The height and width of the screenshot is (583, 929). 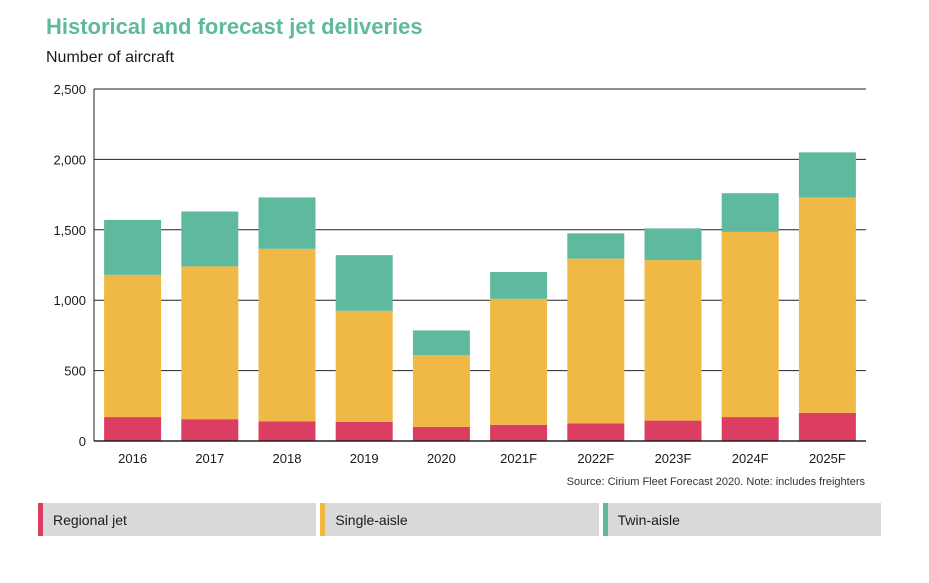 I want to click on legend: Regional jet Single-aisle Twin-aisle, so click(x=459, y=519).